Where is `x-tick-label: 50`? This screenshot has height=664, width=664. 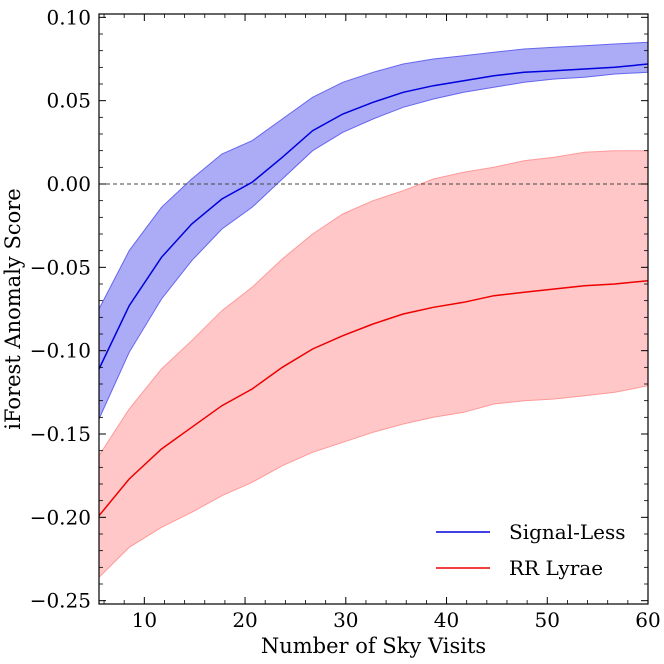 x-tick-label: 50 is located at coordinates (547, 620).